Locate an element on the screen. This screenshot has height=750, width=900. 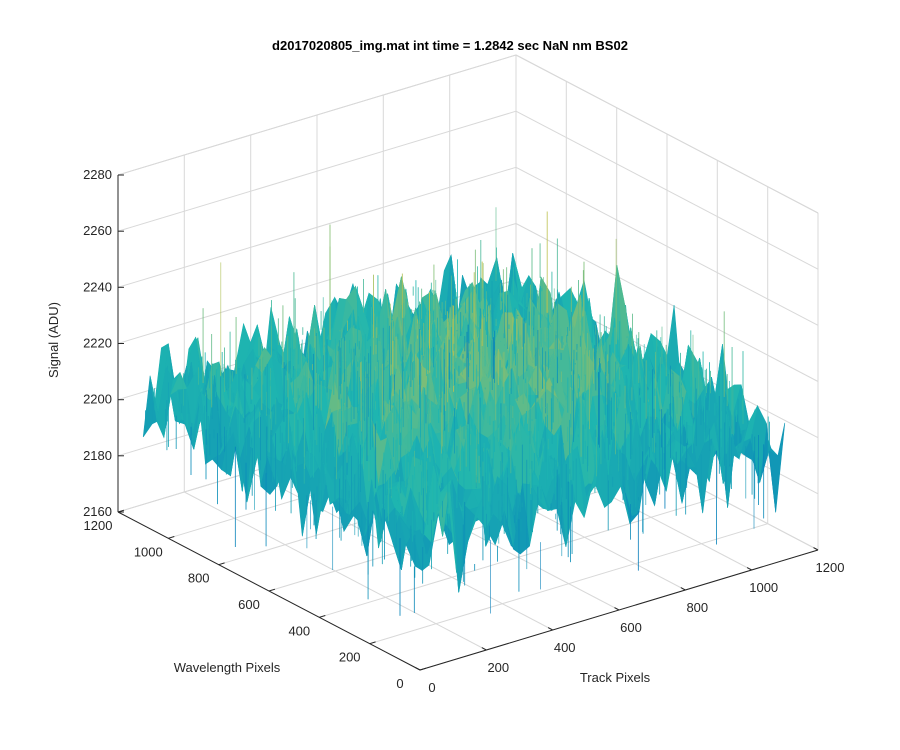
z-axis-label: Signal (ADU) is located at coordinates (53, 340).